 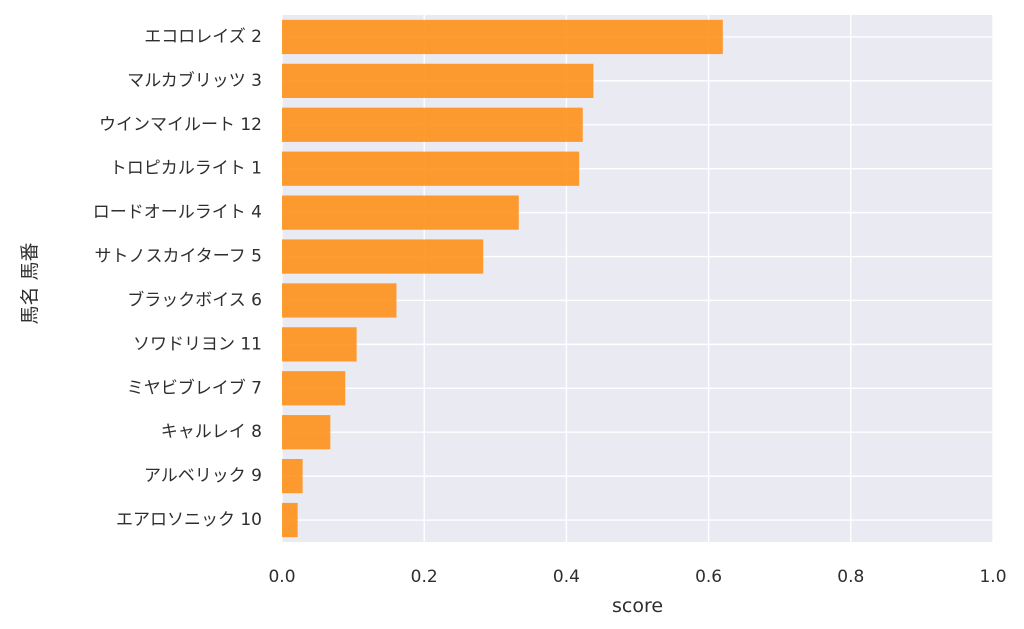 What do you see at coordinates (850, 577) in the screenshot?
I see `x-tick-label-4: 0.8` at bounding box center [850, 577].